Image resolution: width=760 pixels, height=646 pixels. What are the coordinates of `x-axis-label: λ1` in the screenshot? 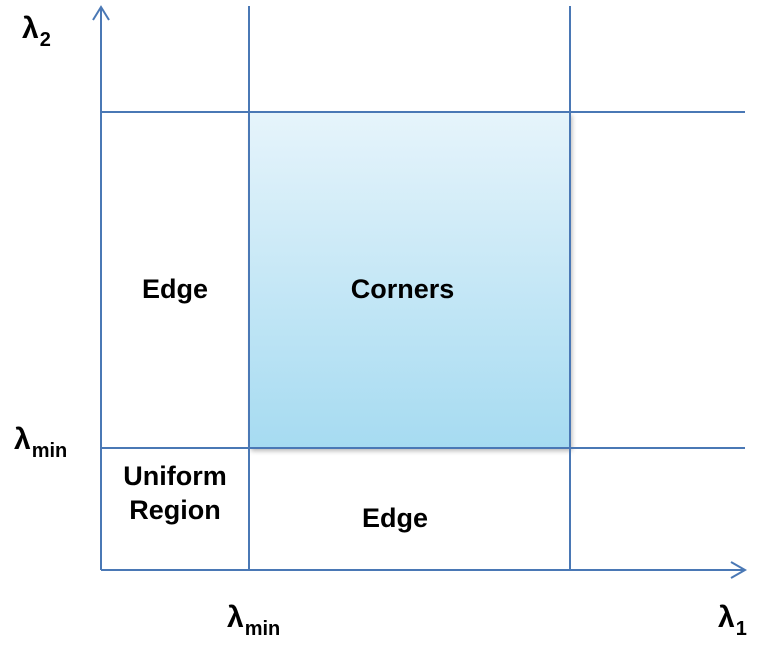 It's located at (732, 620).